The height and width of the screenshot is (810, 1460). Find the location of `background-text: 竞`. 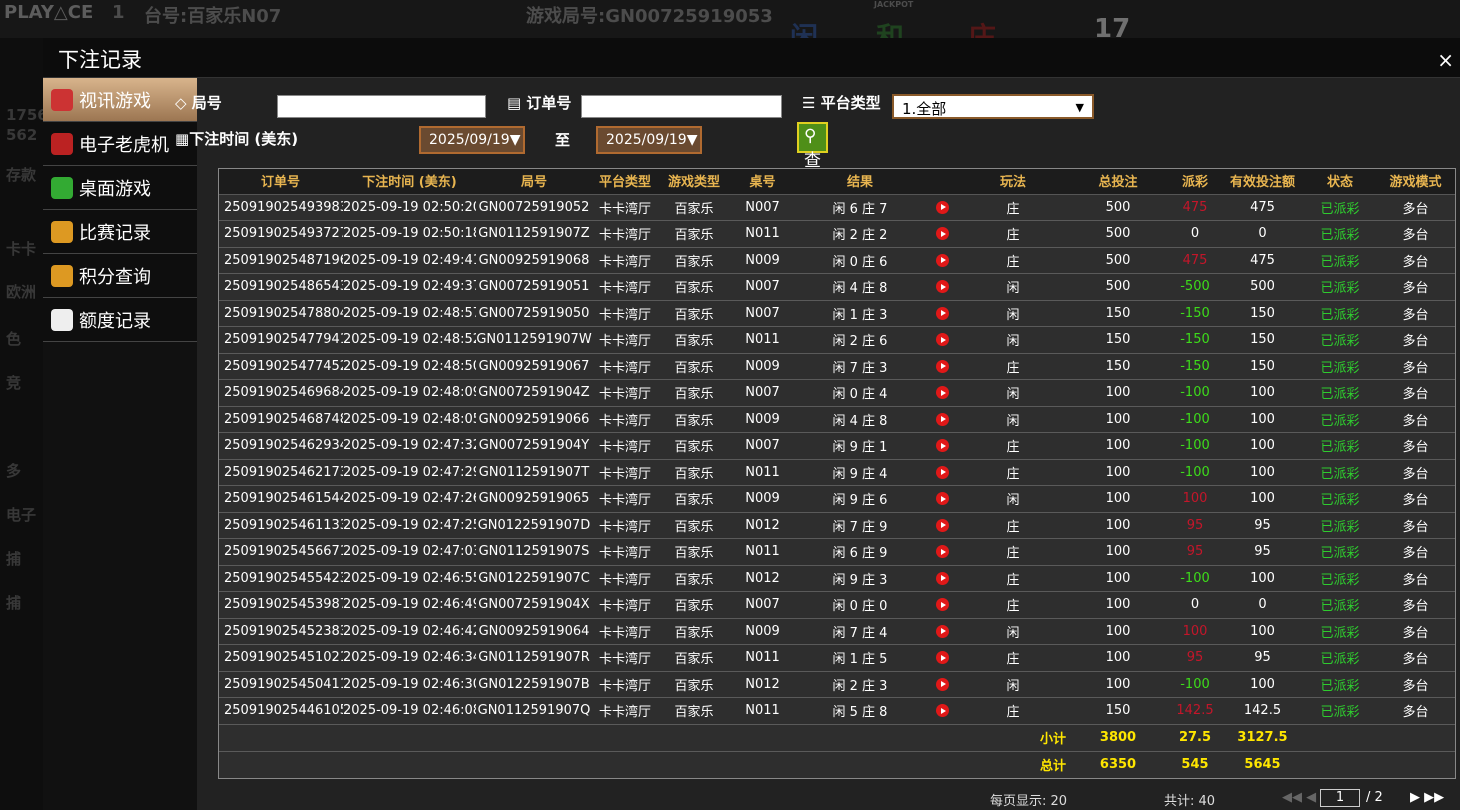

background-text: 竞 is located at coordinates (14, 383).